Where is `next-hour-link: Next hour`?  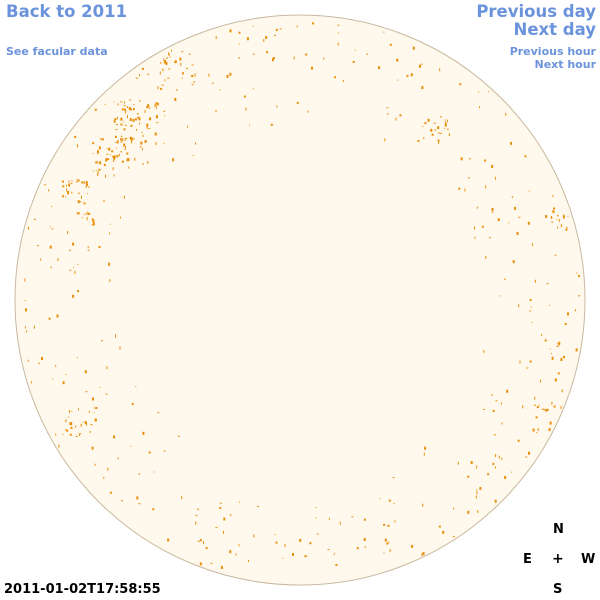
next-hour-link: Next hour is located at coordinates (565, 64).